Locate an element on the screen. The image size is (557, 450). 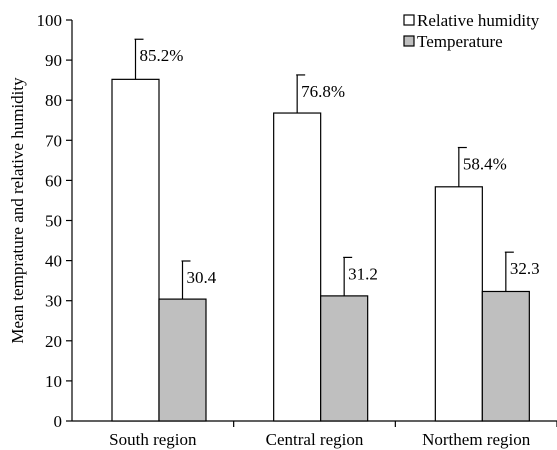
y-tick-label: 20 is located at coordinates (53, 341).